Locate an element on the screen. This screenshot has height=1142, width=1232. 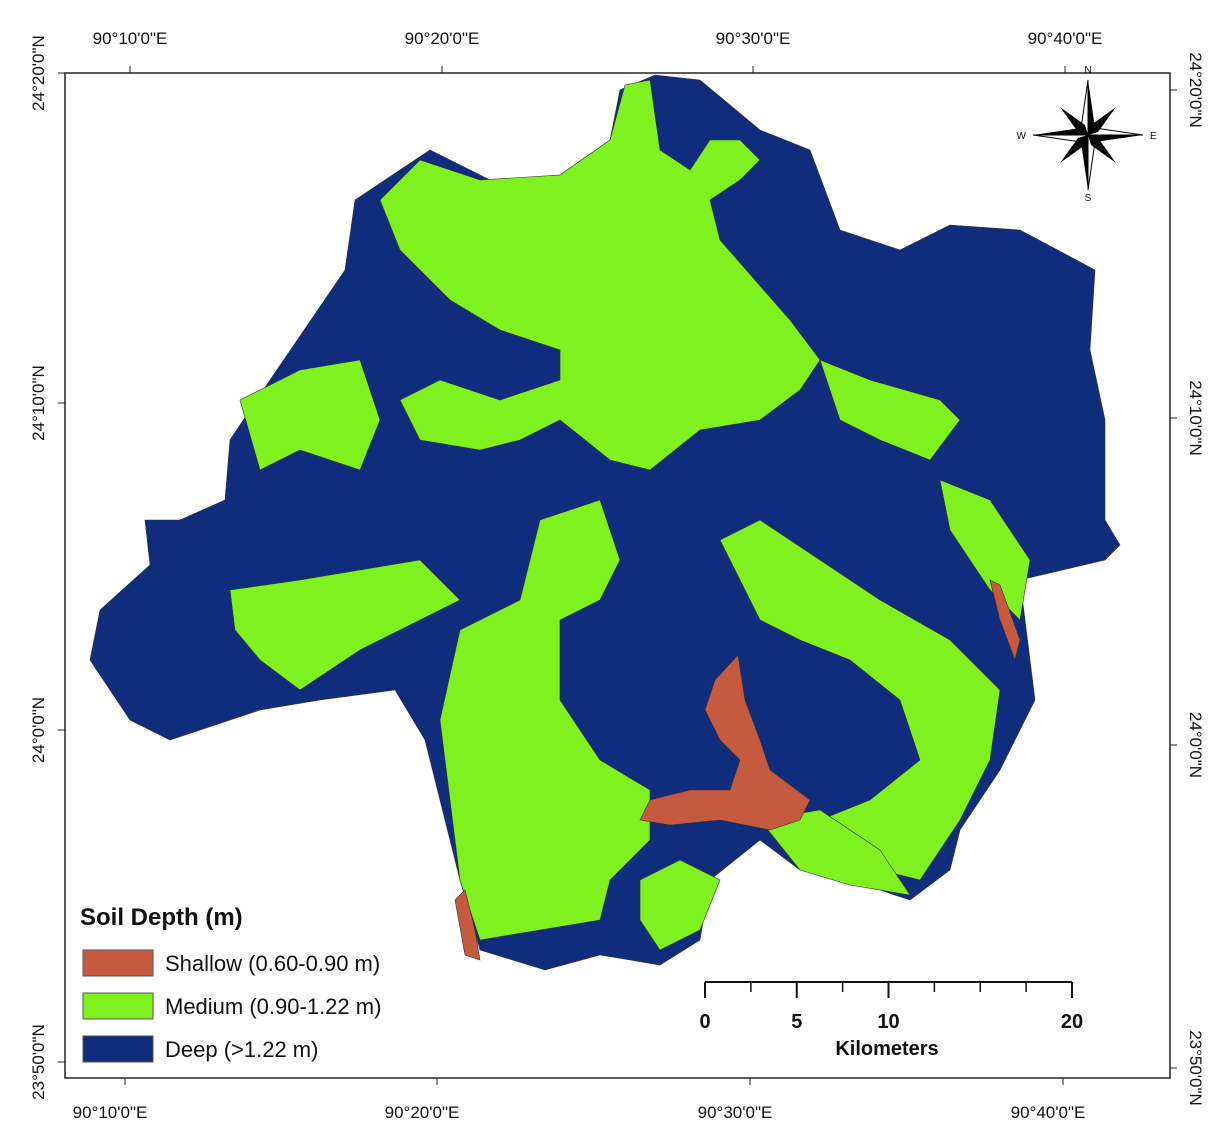
top-coord-label: 90°40'0"E is located at coordinates (1065, 38).